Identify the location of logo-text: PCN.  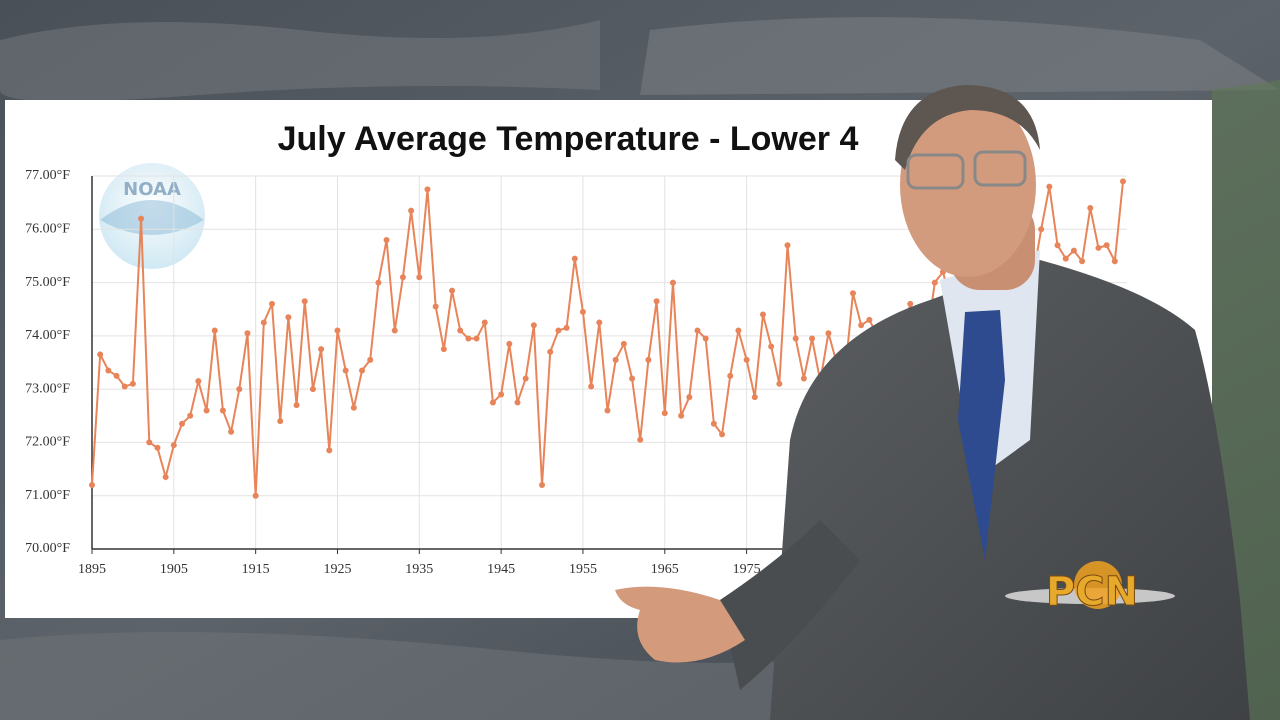
(1092, 592).